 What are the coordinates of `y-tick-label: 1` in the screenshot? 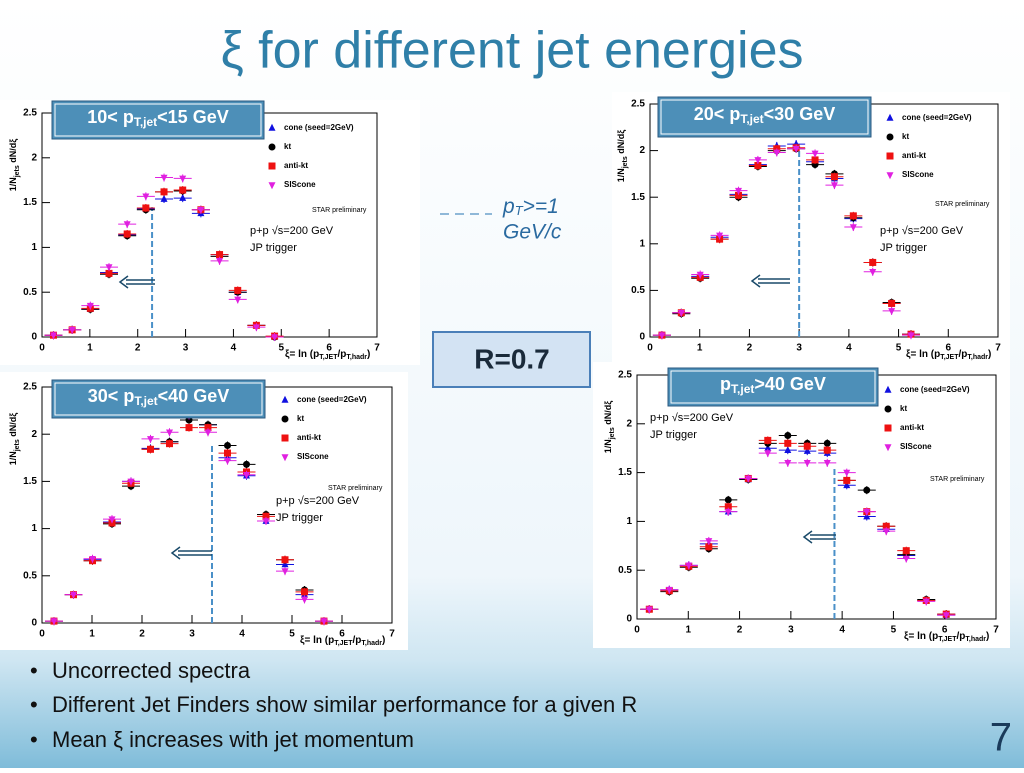 It's located at (629, 521).